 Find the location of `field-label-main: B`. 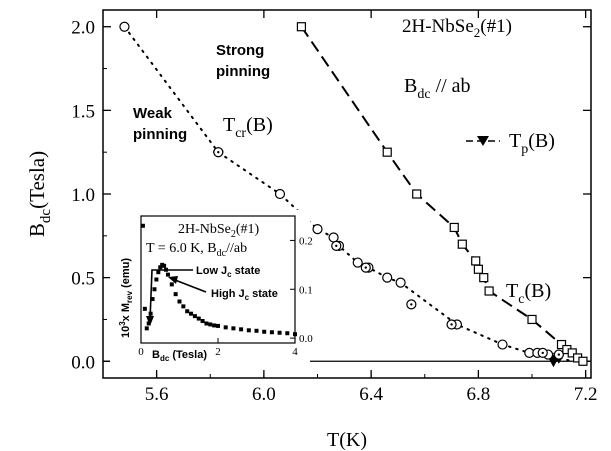

field-label-main: B is located at coordinates (410, 86).